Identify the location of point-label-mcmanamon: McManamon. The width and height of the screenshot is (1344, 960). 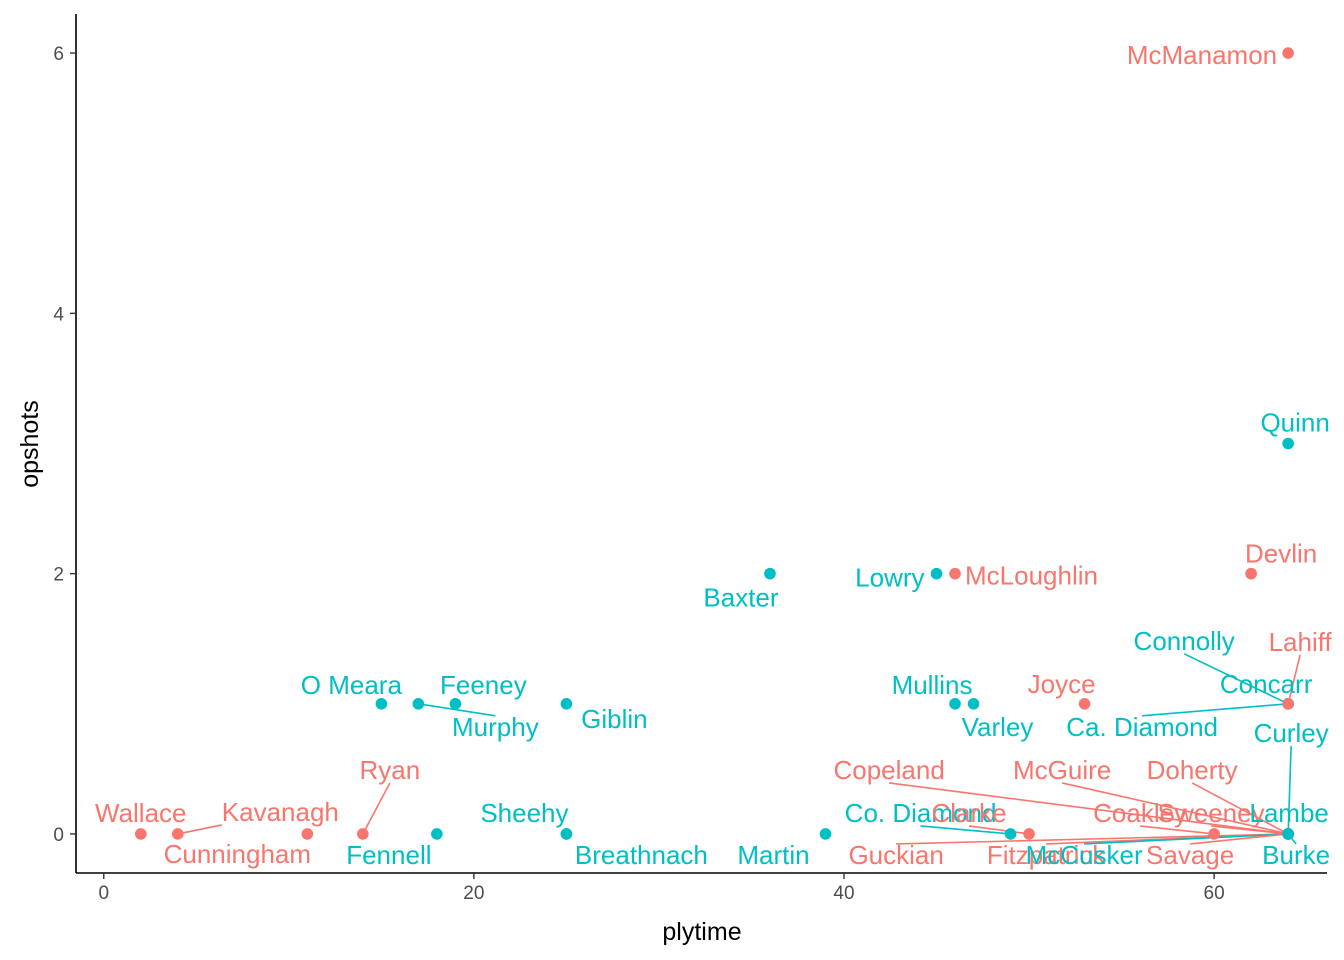
(1202, 55).